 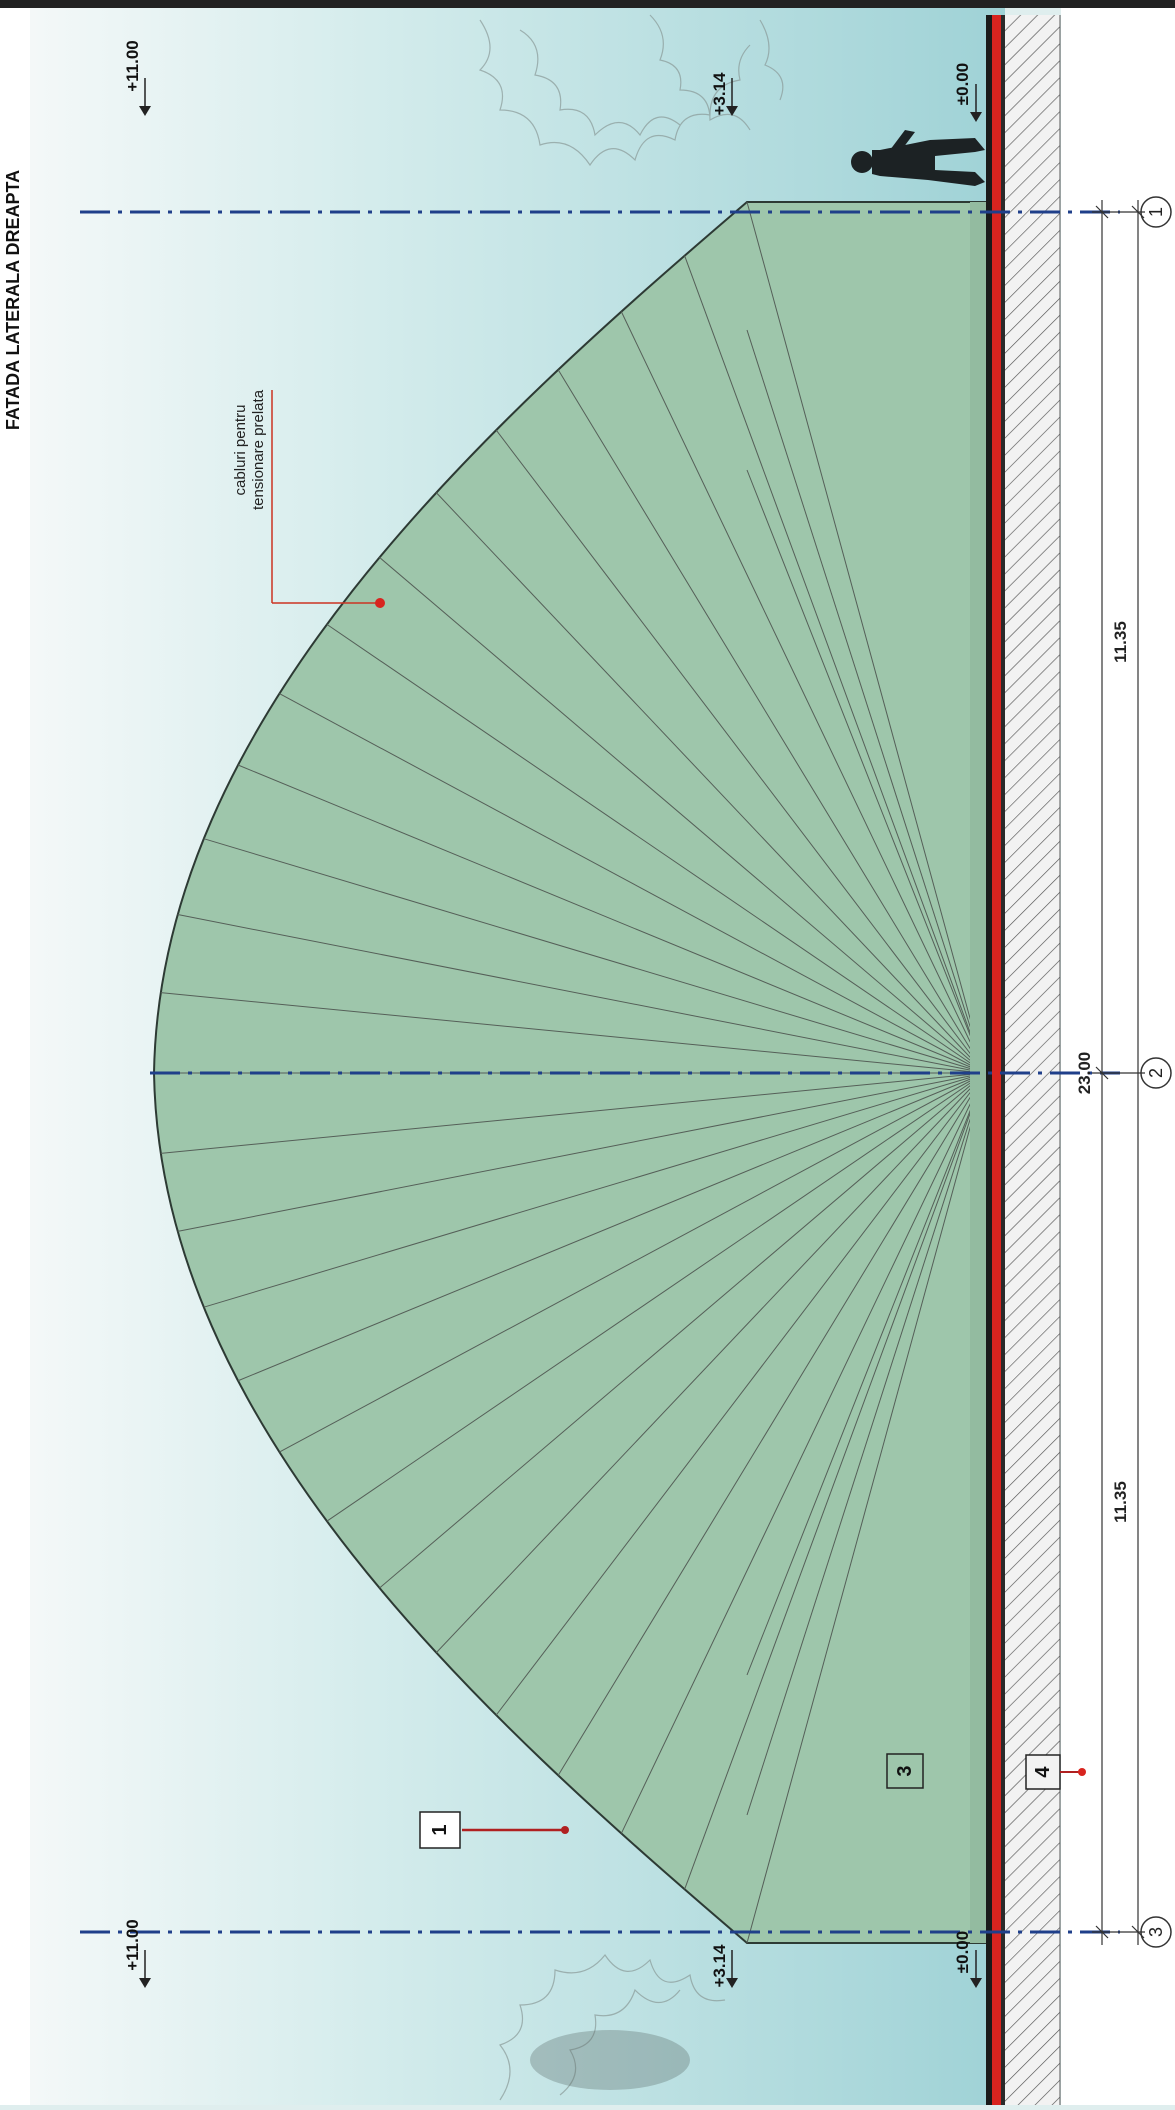 What do you see at coordinates (1120, 1502) in the screenshot?
I see `dim-left-span: 11.35` at bounding box center [1120, 1502].